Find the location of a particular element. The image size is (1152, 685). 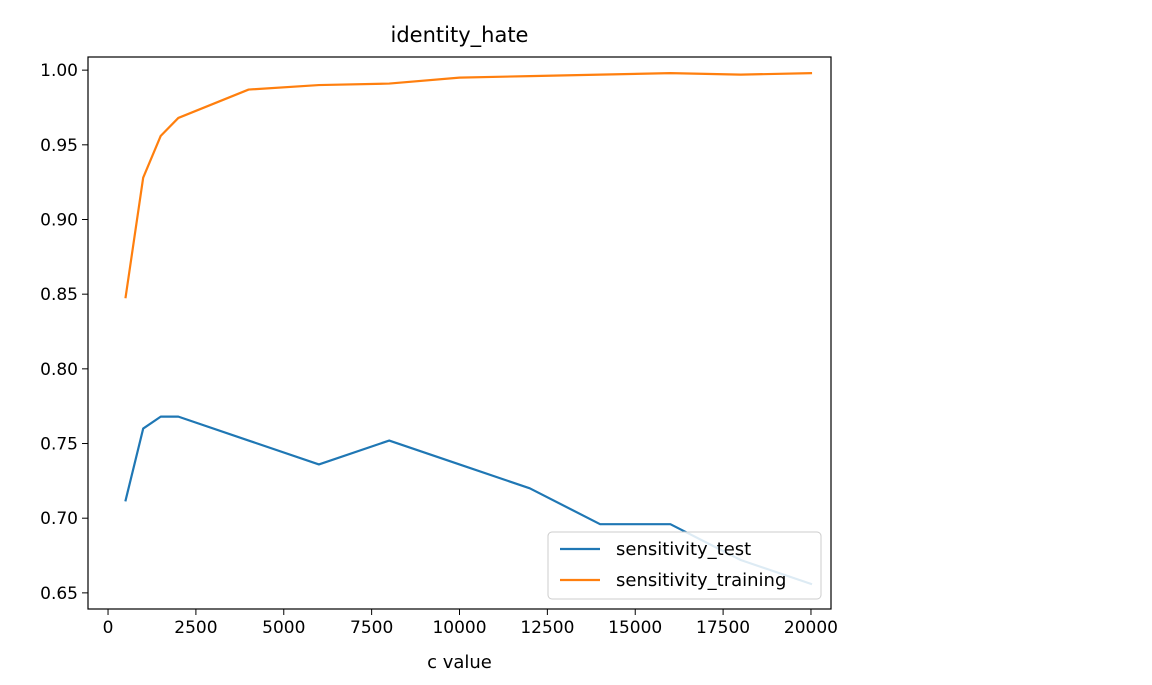

x-tick-label: 2500 is located at coordinates (195, 628).